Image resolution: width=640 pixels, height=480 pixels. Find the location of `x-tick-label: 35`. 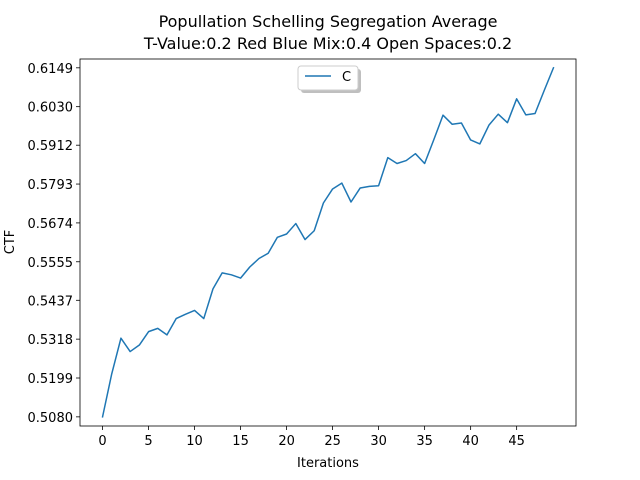

x-tick-label: 35 is located at coordinates (424, 441).